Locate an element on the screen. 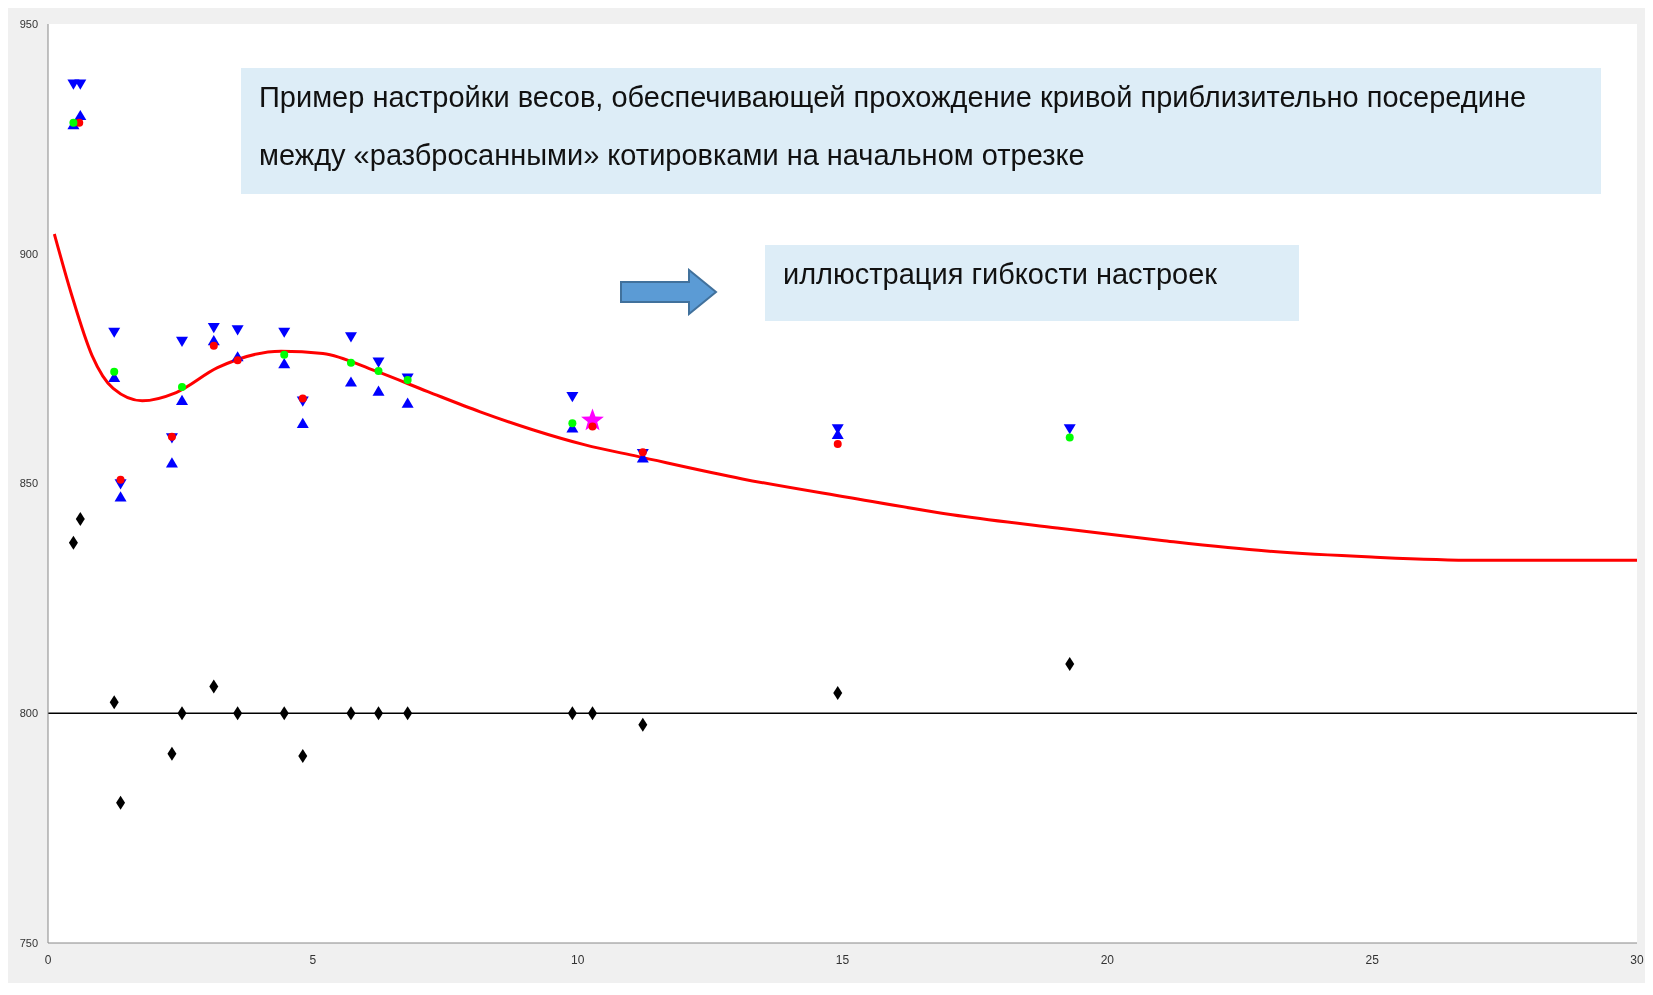  y-tick-label: 900 is located at coordinates (28, 253).